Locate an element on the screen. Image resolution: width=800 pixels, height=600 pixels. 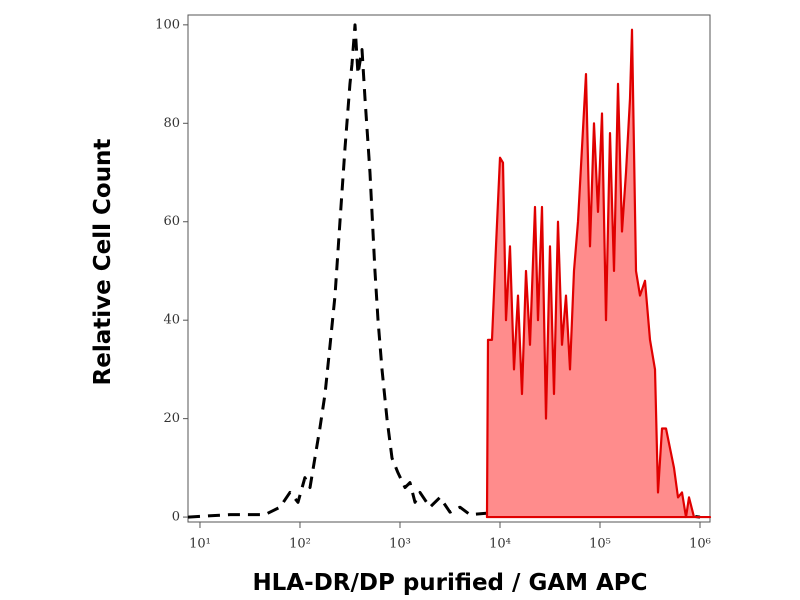
y-tick-label: 0 is located at coordinates (176, 517).